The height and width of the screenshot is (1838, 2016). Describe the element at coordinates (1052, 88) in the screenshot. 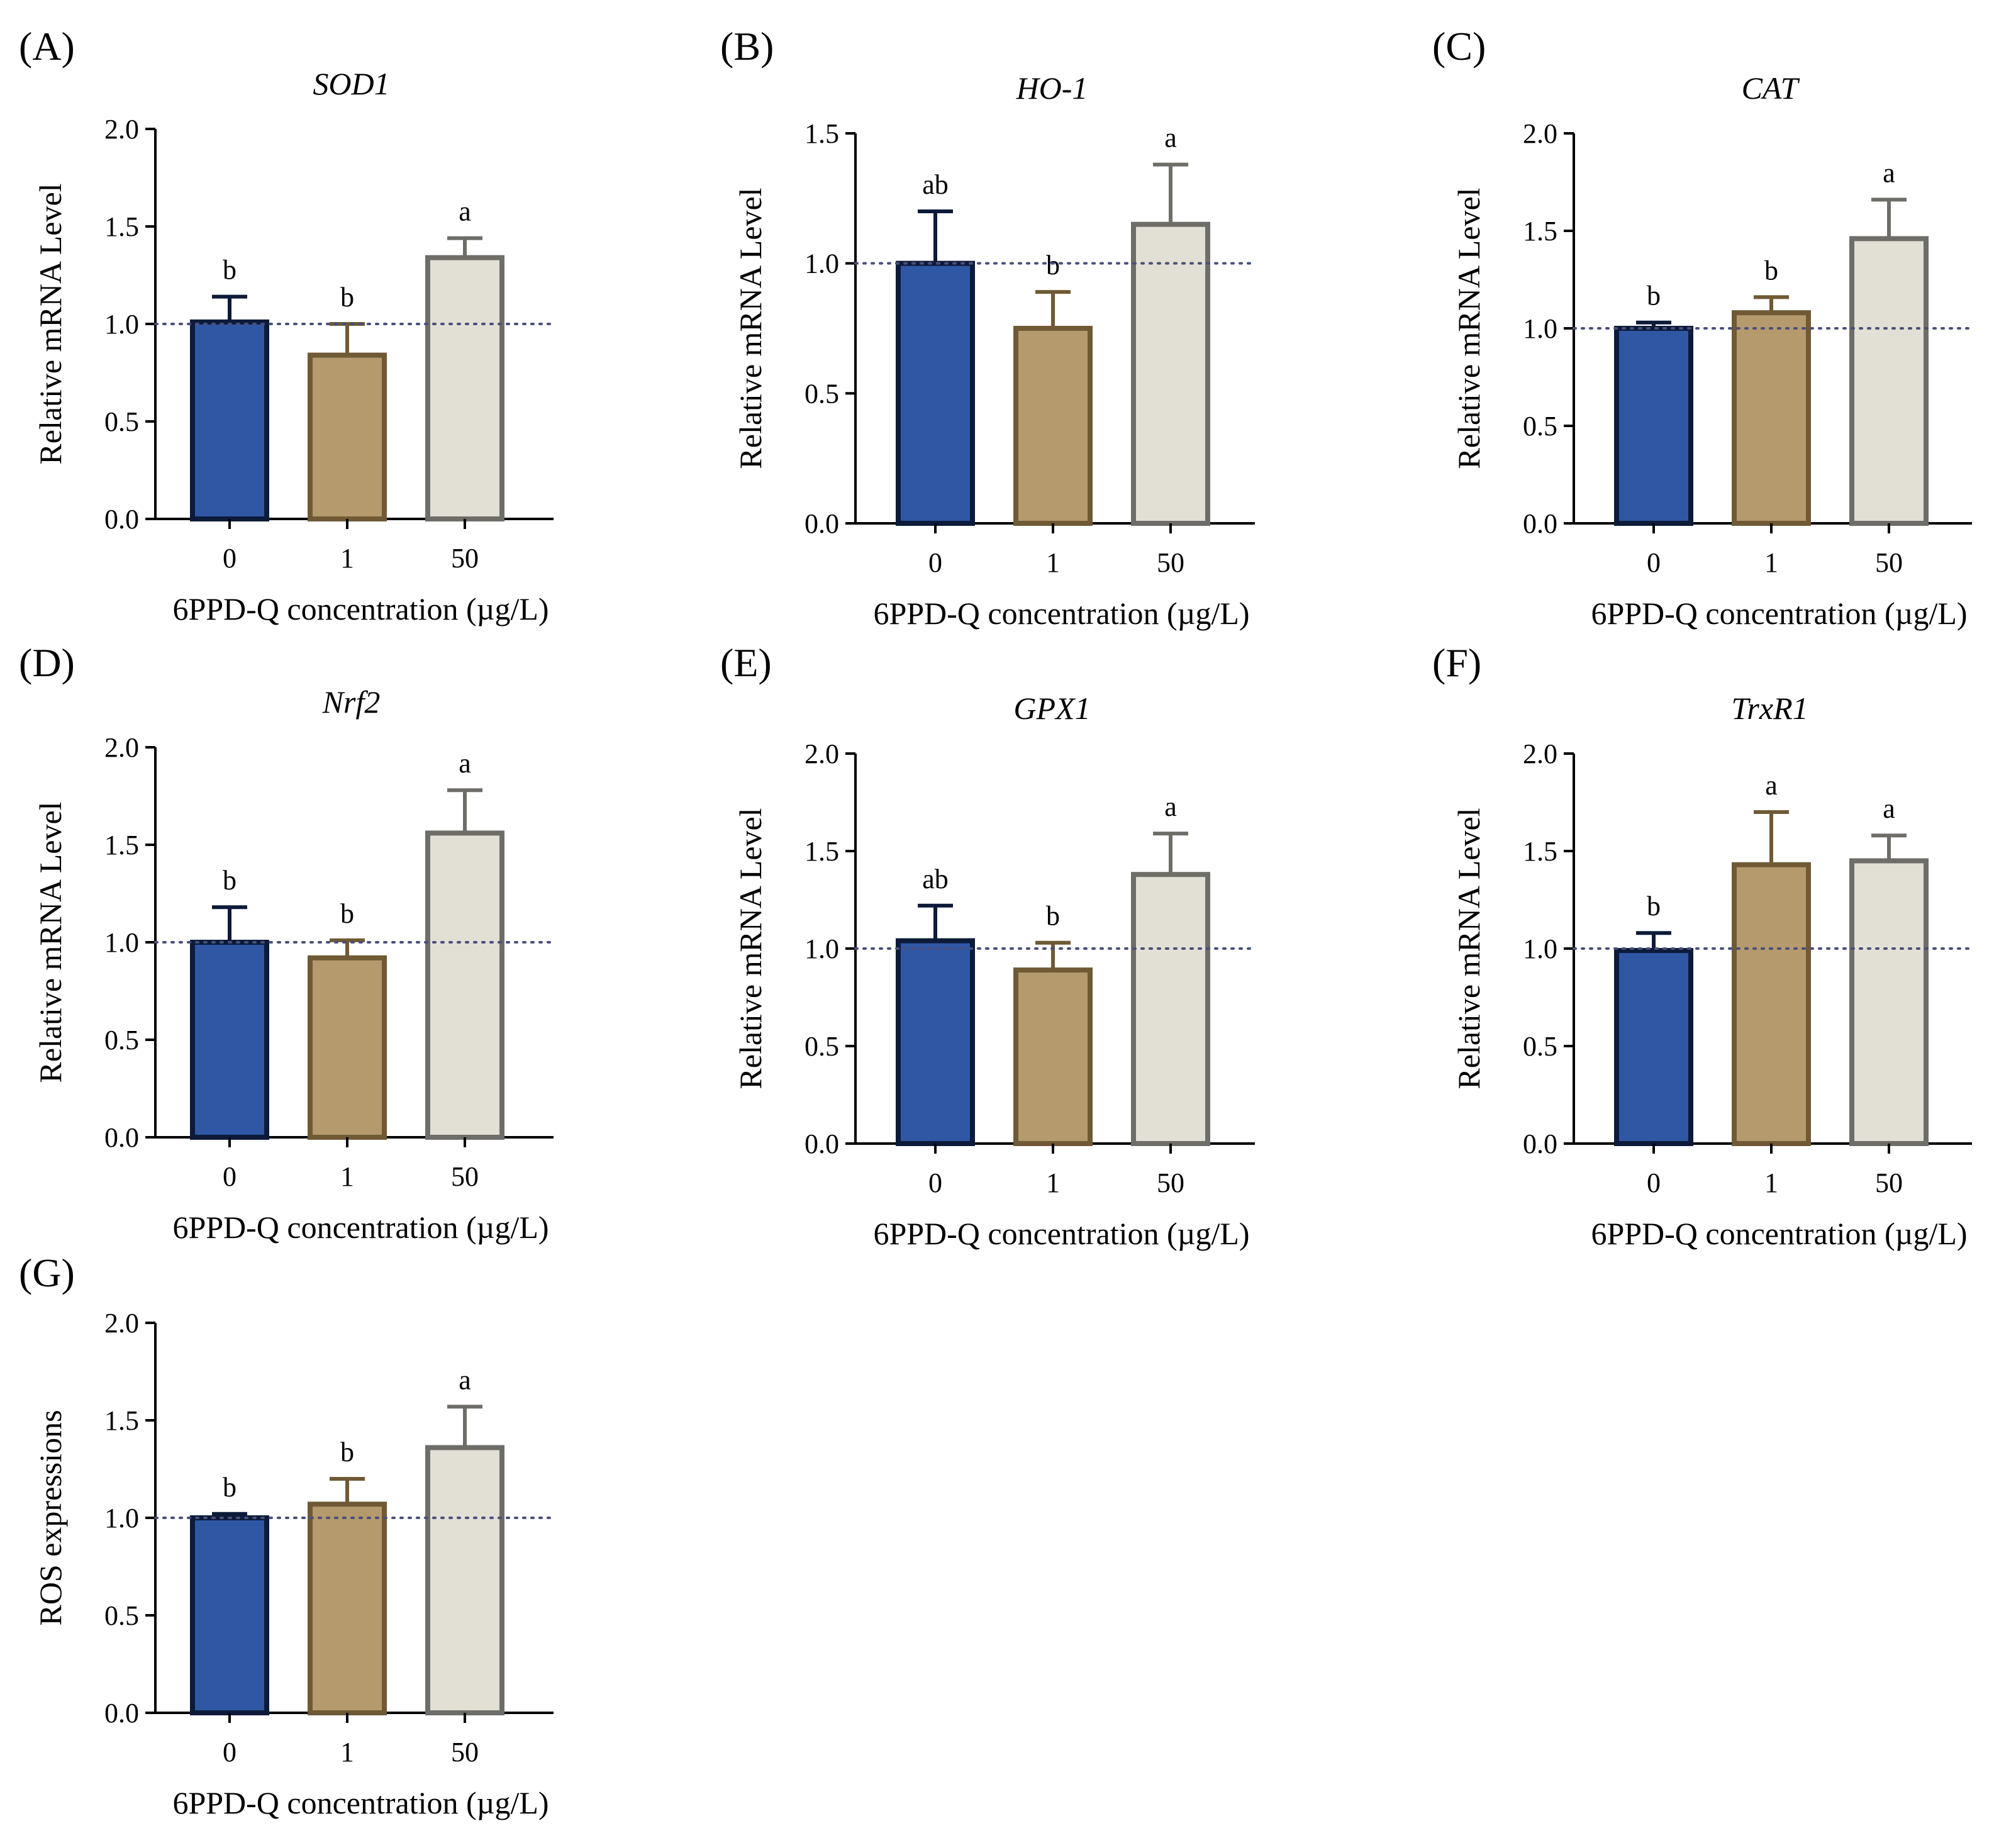

I see `panel-title: HO-1` at that location.